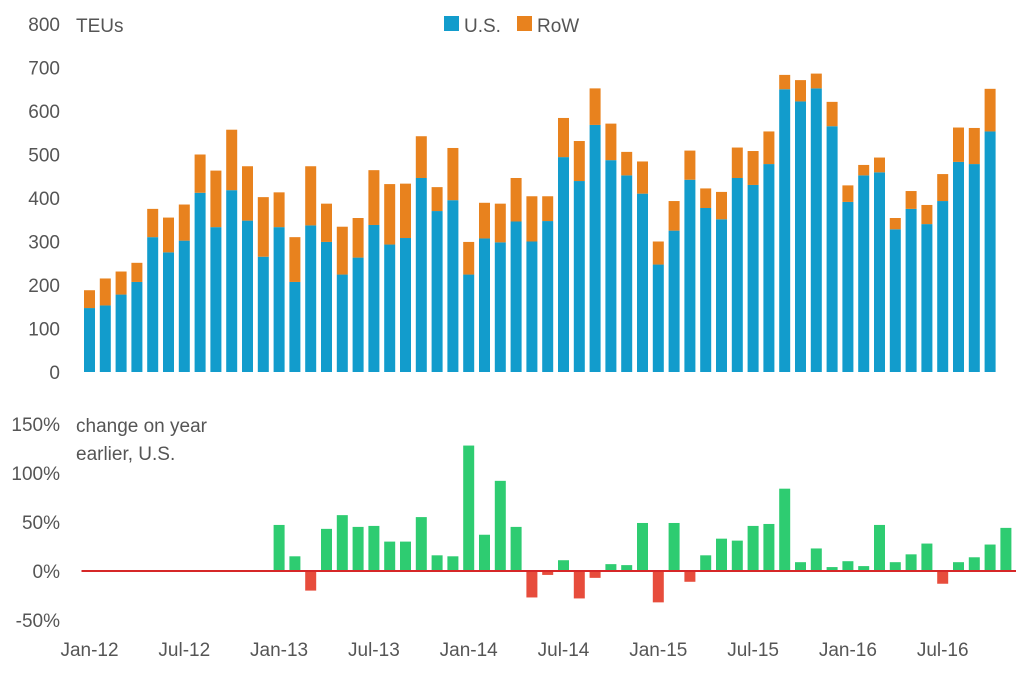 This screenshot has height=677, width=1016. Describe the element at coordinates (35, 474) in the screenshot. I see `bottom-y-tick: 100%` at that location.